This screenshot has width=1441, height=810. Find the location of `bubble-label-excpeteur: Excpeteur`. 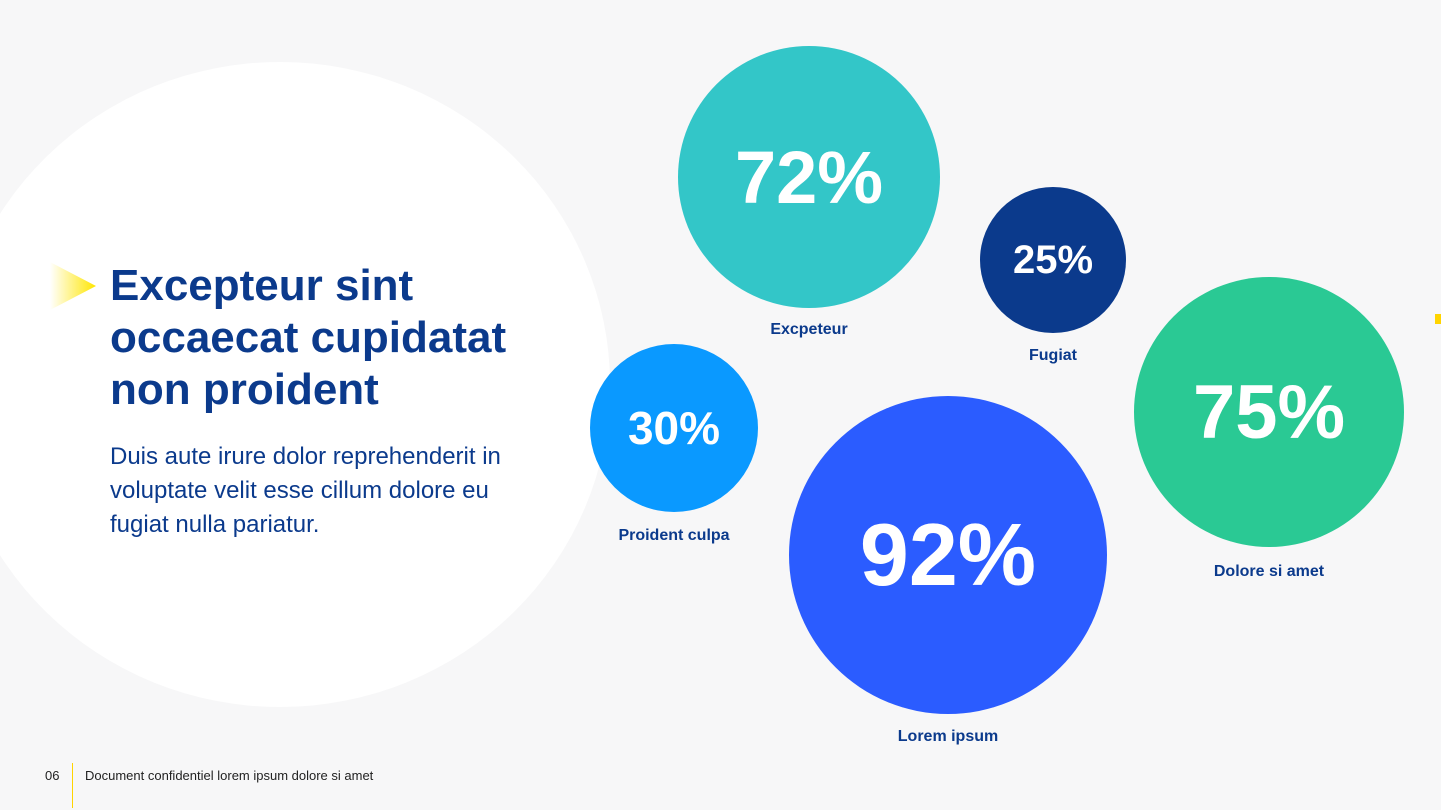

bubble-label-excpeteur: Excpeteur is located at coordinates (809, 329).